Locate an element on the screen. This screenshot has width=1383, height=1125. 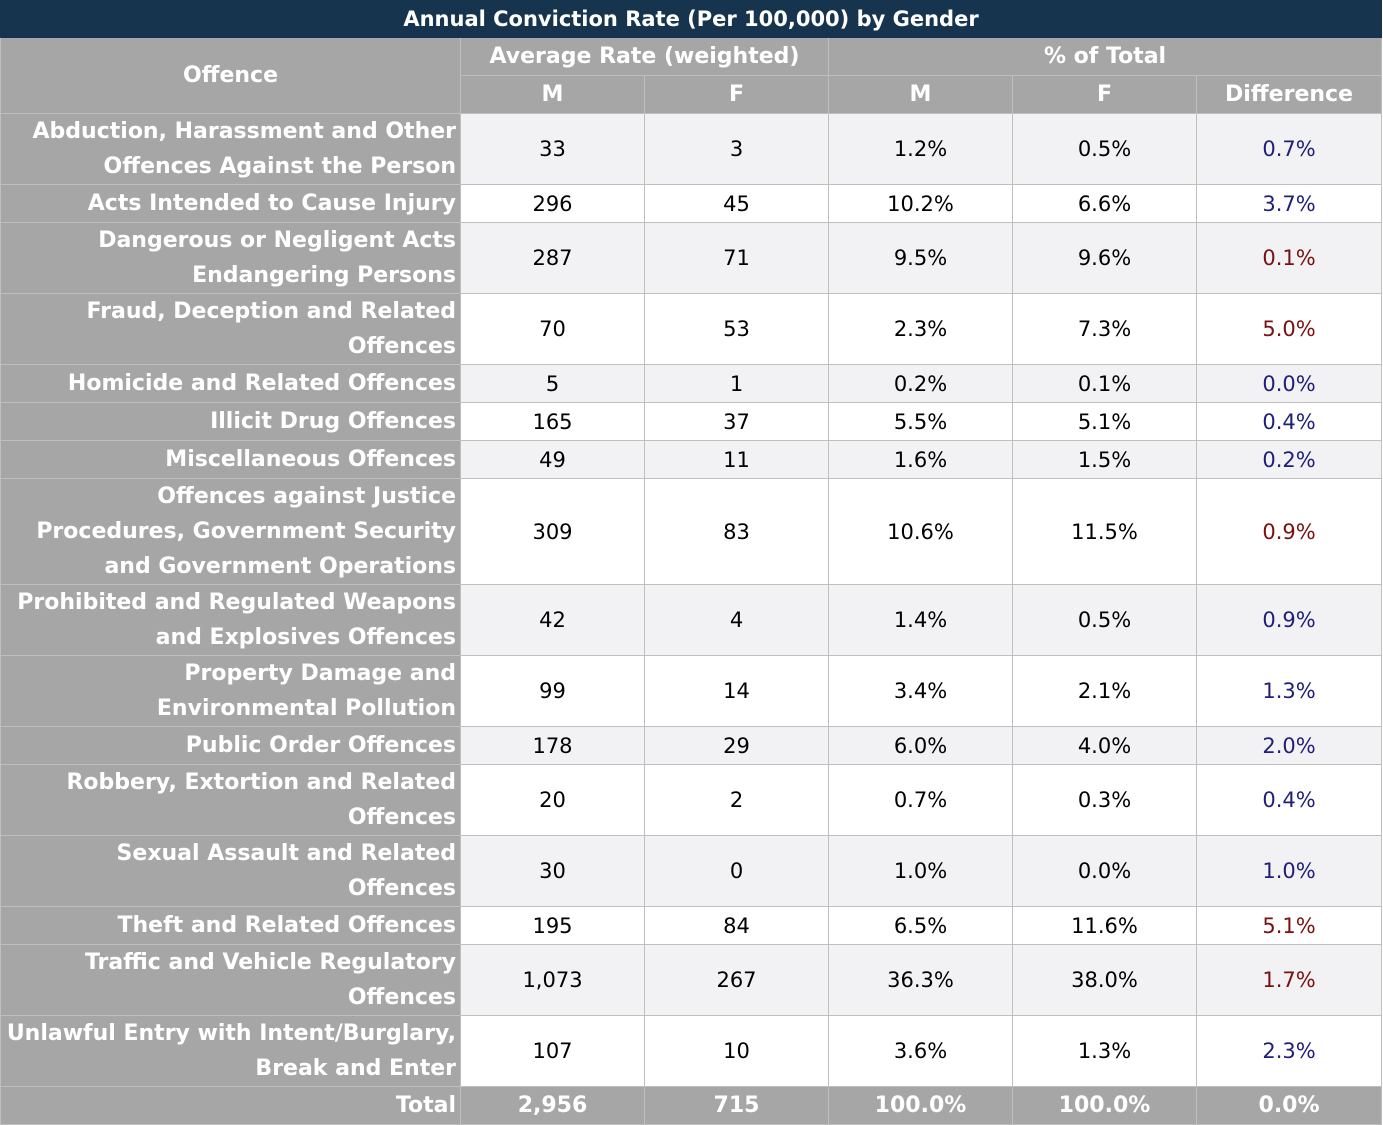
pct-m-cell: 1.0% is located at coordinates (920, 871).